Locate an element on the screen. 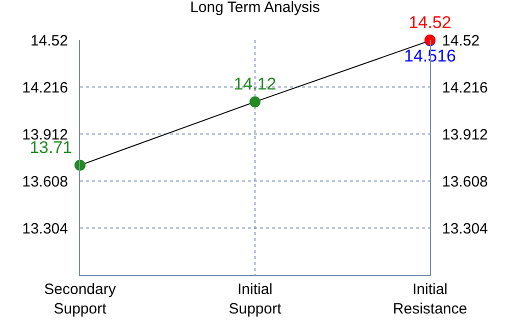 The image size is (510, 330). y-tick-label: 14.52 is located at coordinates (49, 41).